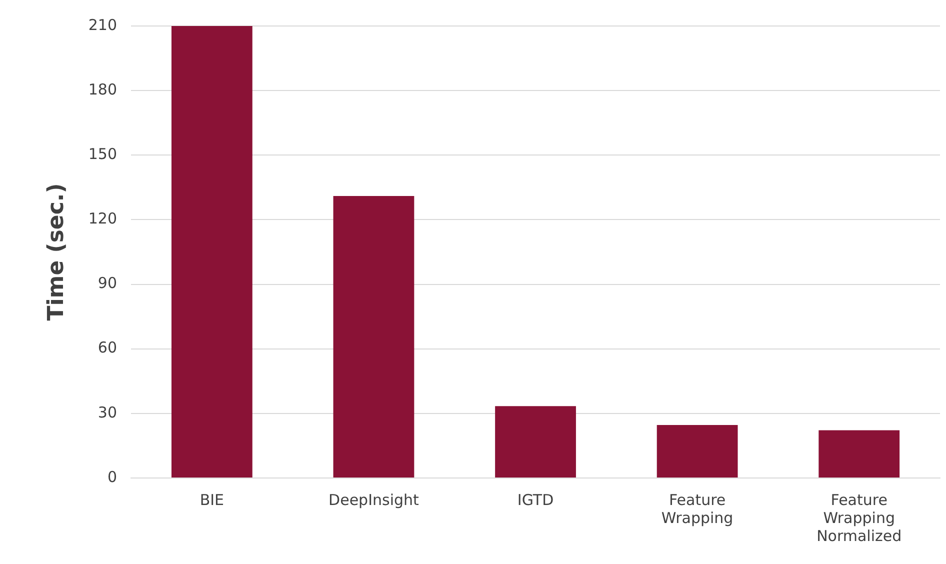 The height and width of the screenshot is (564, 946). I want to click on y-tick-label: 210, so click(103, 25).